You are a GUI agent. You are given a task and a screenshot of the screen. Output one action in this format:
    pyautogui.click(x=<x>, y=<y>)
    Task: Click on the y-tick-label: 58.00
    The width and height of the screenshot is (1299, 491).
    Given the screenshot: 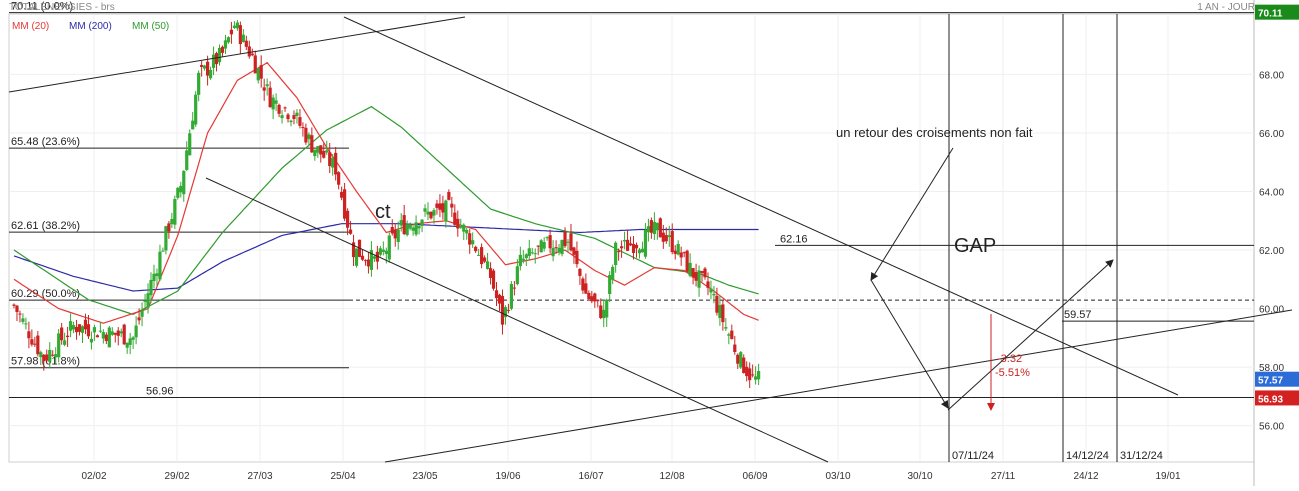 What is the action you would take?
    pyautogui.click(x=1271, y=368)
    